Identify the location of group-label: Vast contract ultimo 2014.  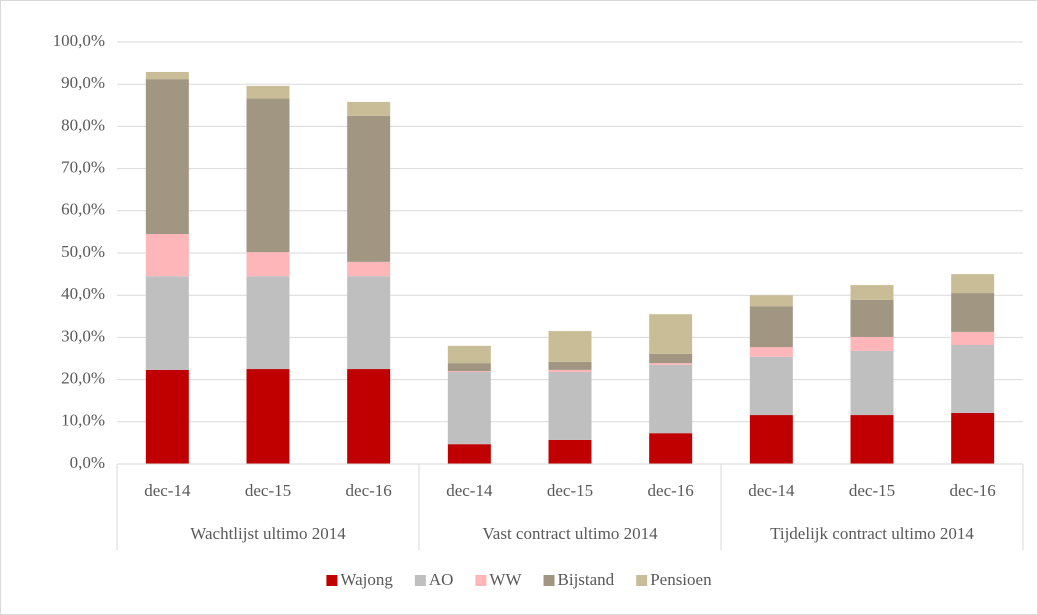
(570, 533).